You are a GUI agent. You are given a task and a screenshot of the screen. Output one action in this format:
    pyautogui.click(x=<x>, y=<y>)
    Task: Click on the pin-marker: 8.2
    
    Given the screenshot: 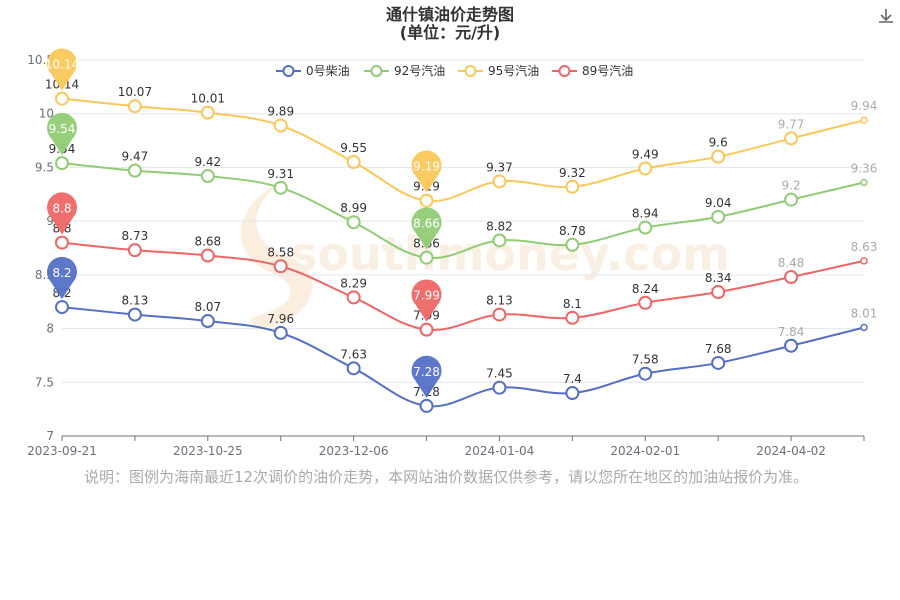 What is the action you would take?
    pyautogui.click(x=62, y=278)
    